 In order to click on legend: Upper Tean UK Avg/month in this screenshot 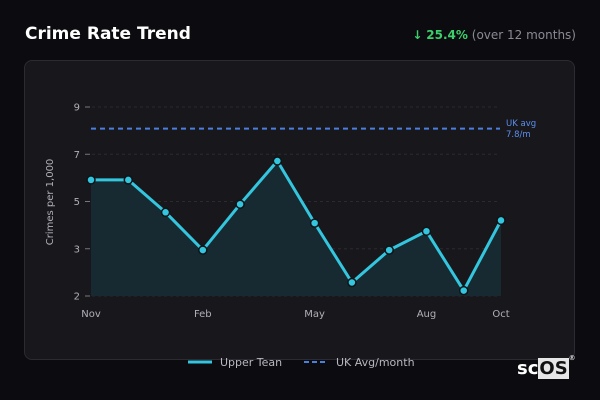, I will do `click(301, 362)`.